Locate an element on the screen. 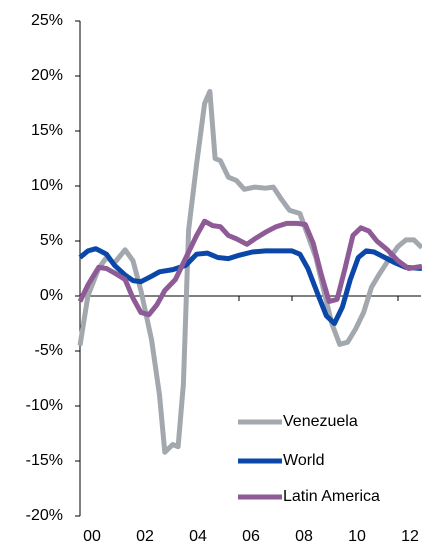 The height and width of the screenshot is (547, 422). y-tick-label: 5% is located at coordinates (51, 240).